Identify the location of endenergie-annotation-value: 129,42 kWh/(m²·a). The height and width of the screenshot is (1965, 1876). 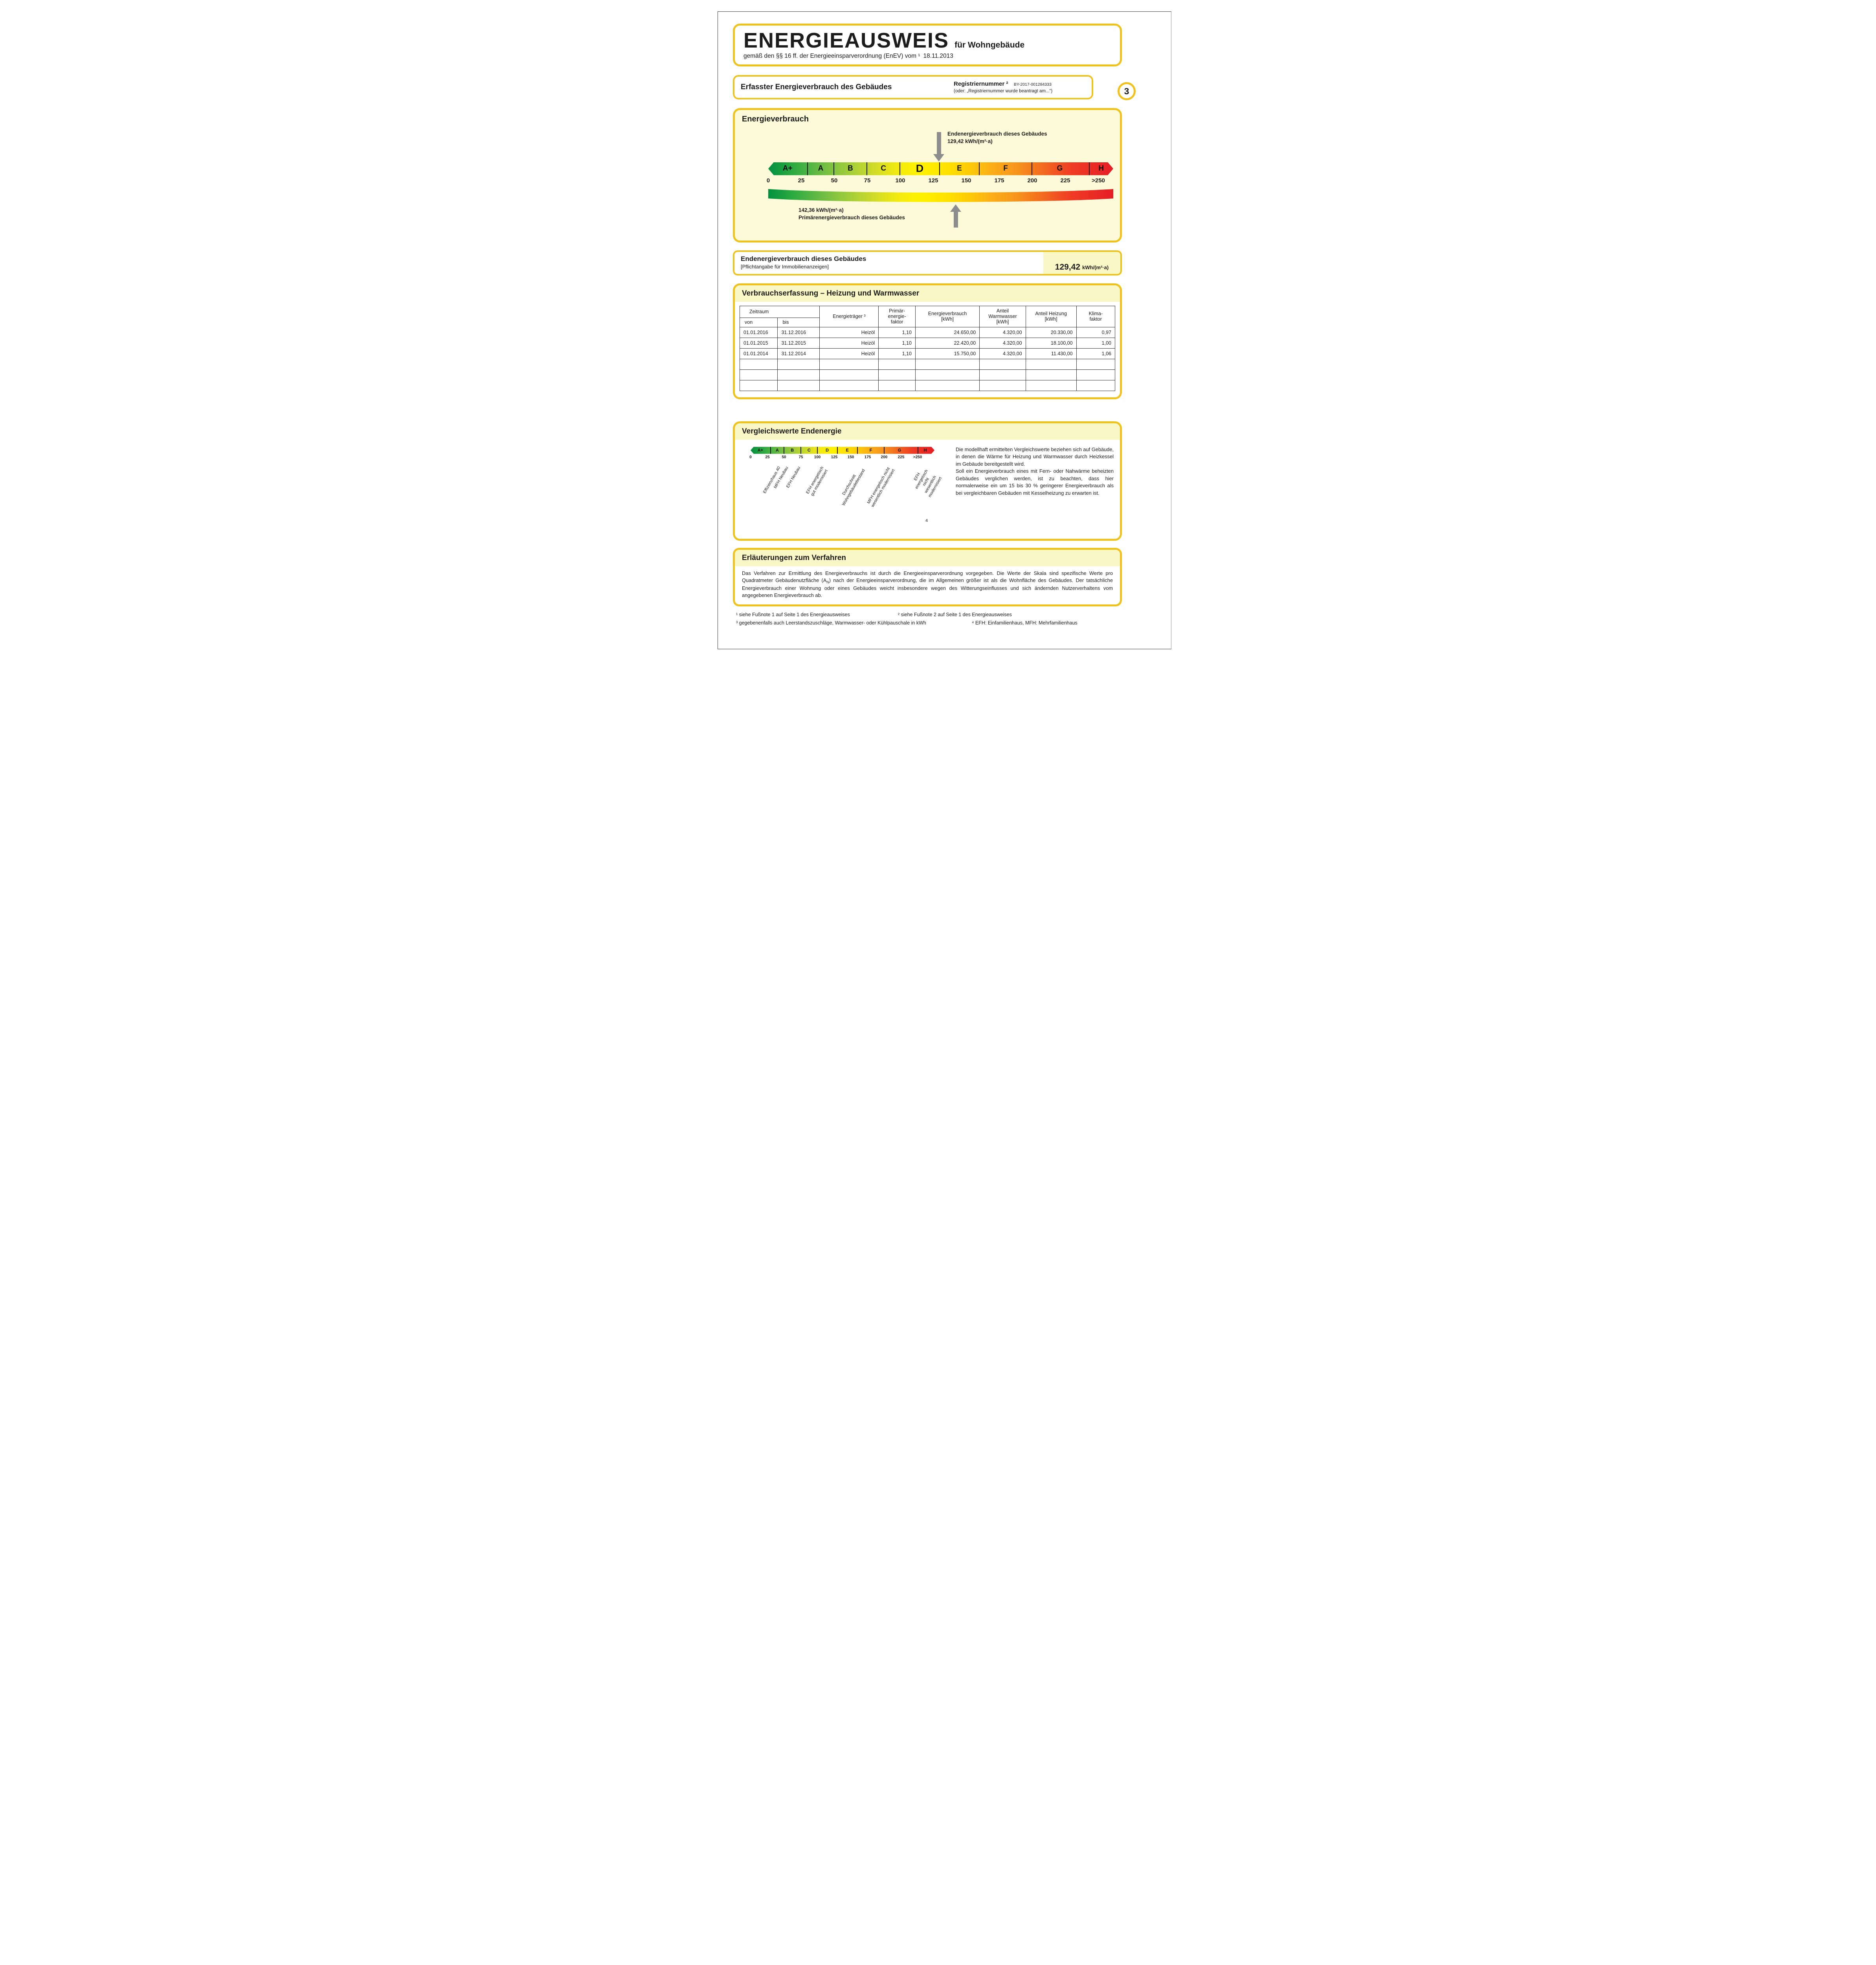
(970, 141).